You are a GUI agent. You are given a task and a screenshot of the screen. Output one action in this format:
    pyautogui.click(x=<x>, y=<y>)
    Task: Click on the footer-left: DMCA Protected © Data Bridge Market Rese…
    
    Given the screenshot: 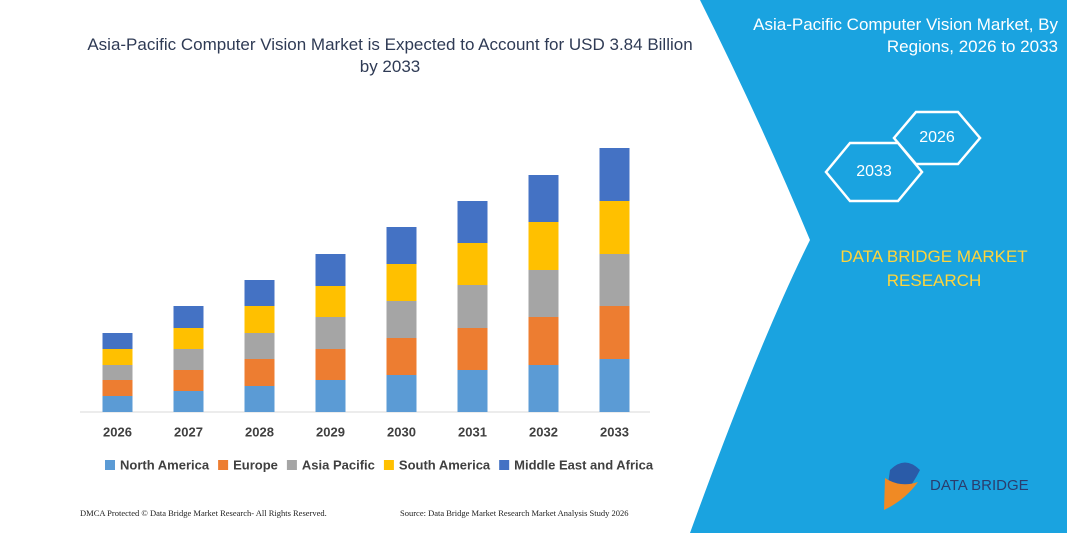 What is the action you would take?
    pyautogui.click(x=203, y=513)
    